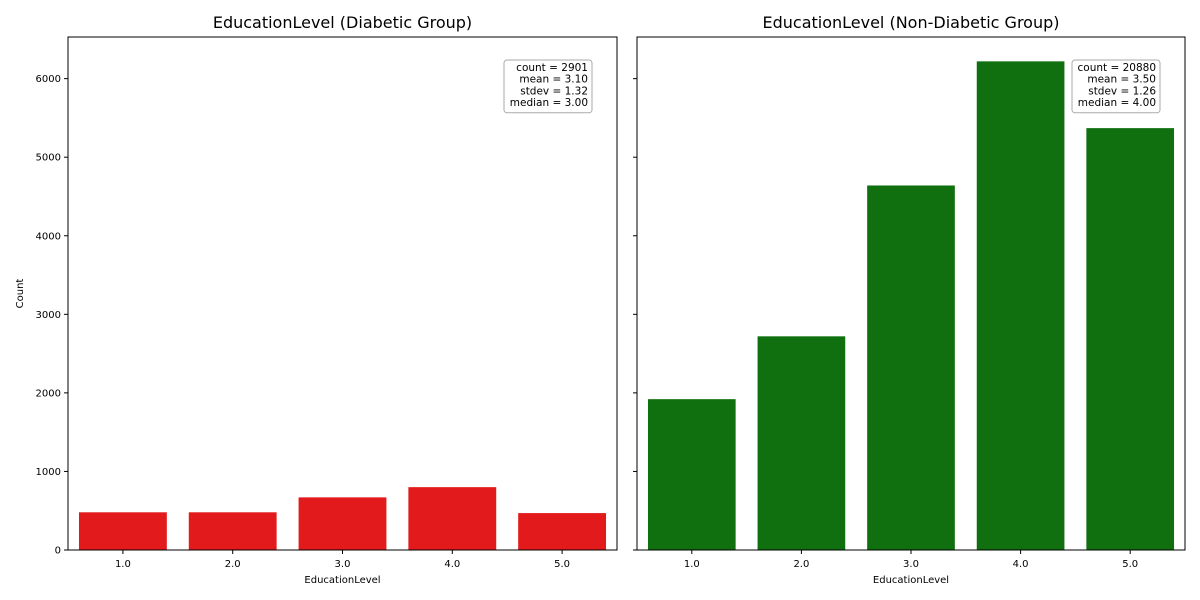 The width and height of the screenshot is (1200, 600). Describe the element at coordinates (48, 236) in the screenshot. I see `y-tick-label: 4000` at that location.